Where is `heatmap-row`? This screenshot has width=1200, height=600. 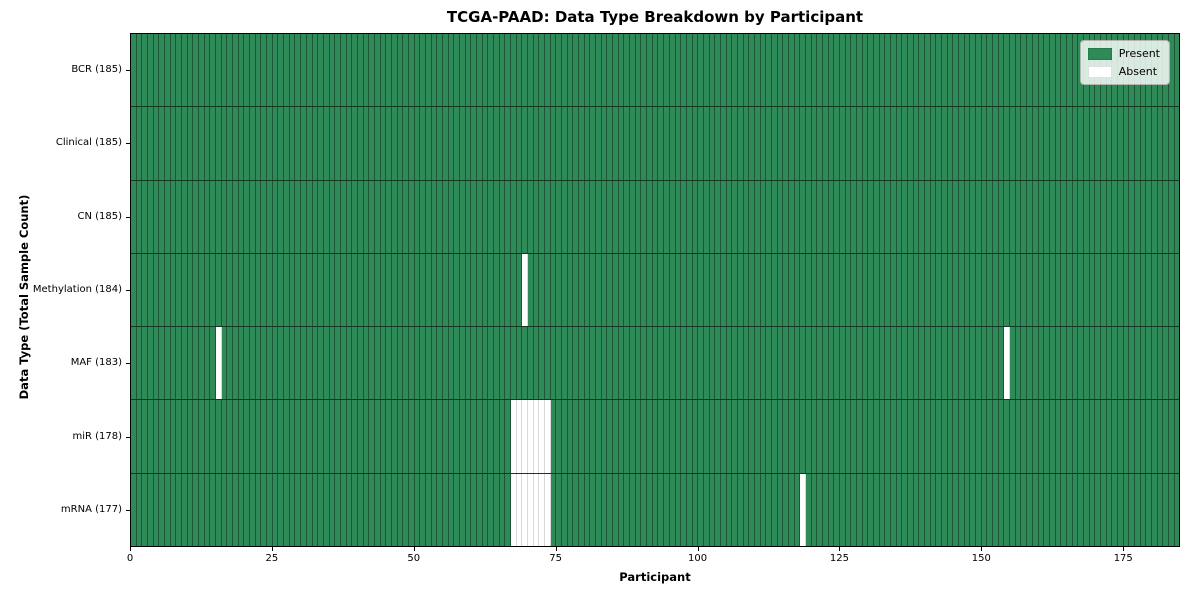
heatmap-row is located at coordinates (655, 217).